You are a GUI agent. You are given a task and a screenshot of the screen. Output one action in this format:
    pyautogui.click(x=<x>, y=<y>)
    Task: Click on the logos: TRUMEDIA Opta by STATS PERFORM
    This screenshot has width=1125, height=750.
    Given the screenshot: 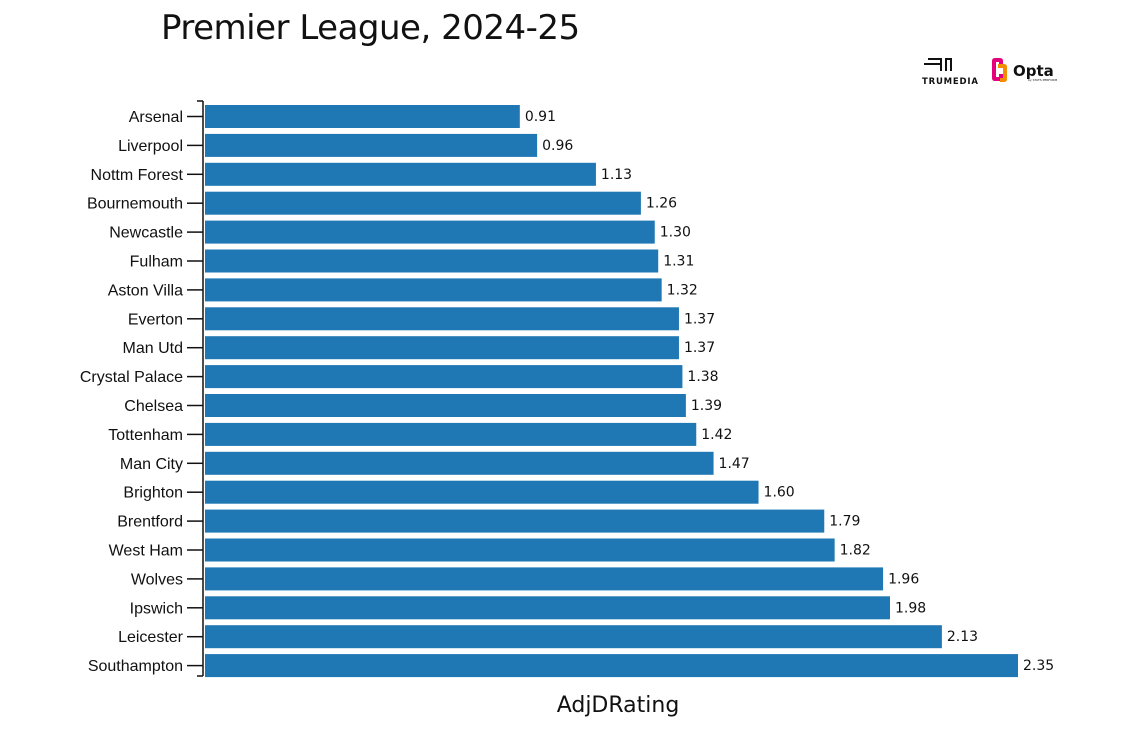 What is the action you would take?
    pyautogui.click(x=990, y=72)
    